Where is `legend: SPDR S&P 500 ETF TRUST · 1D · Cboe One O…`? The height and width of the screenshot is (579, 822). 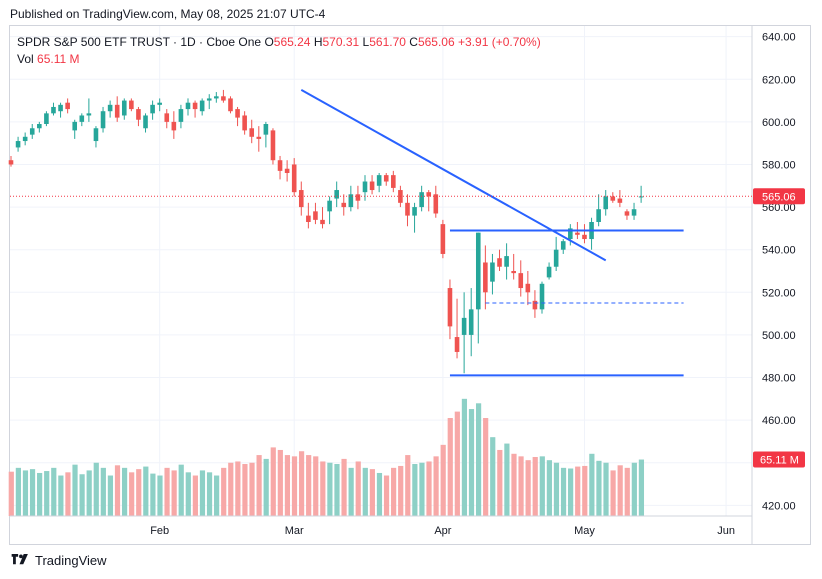 legend: SPDR S&P 500 ETF TRUST · 1D · Cboe One O… is located at coordinates (279, 51).